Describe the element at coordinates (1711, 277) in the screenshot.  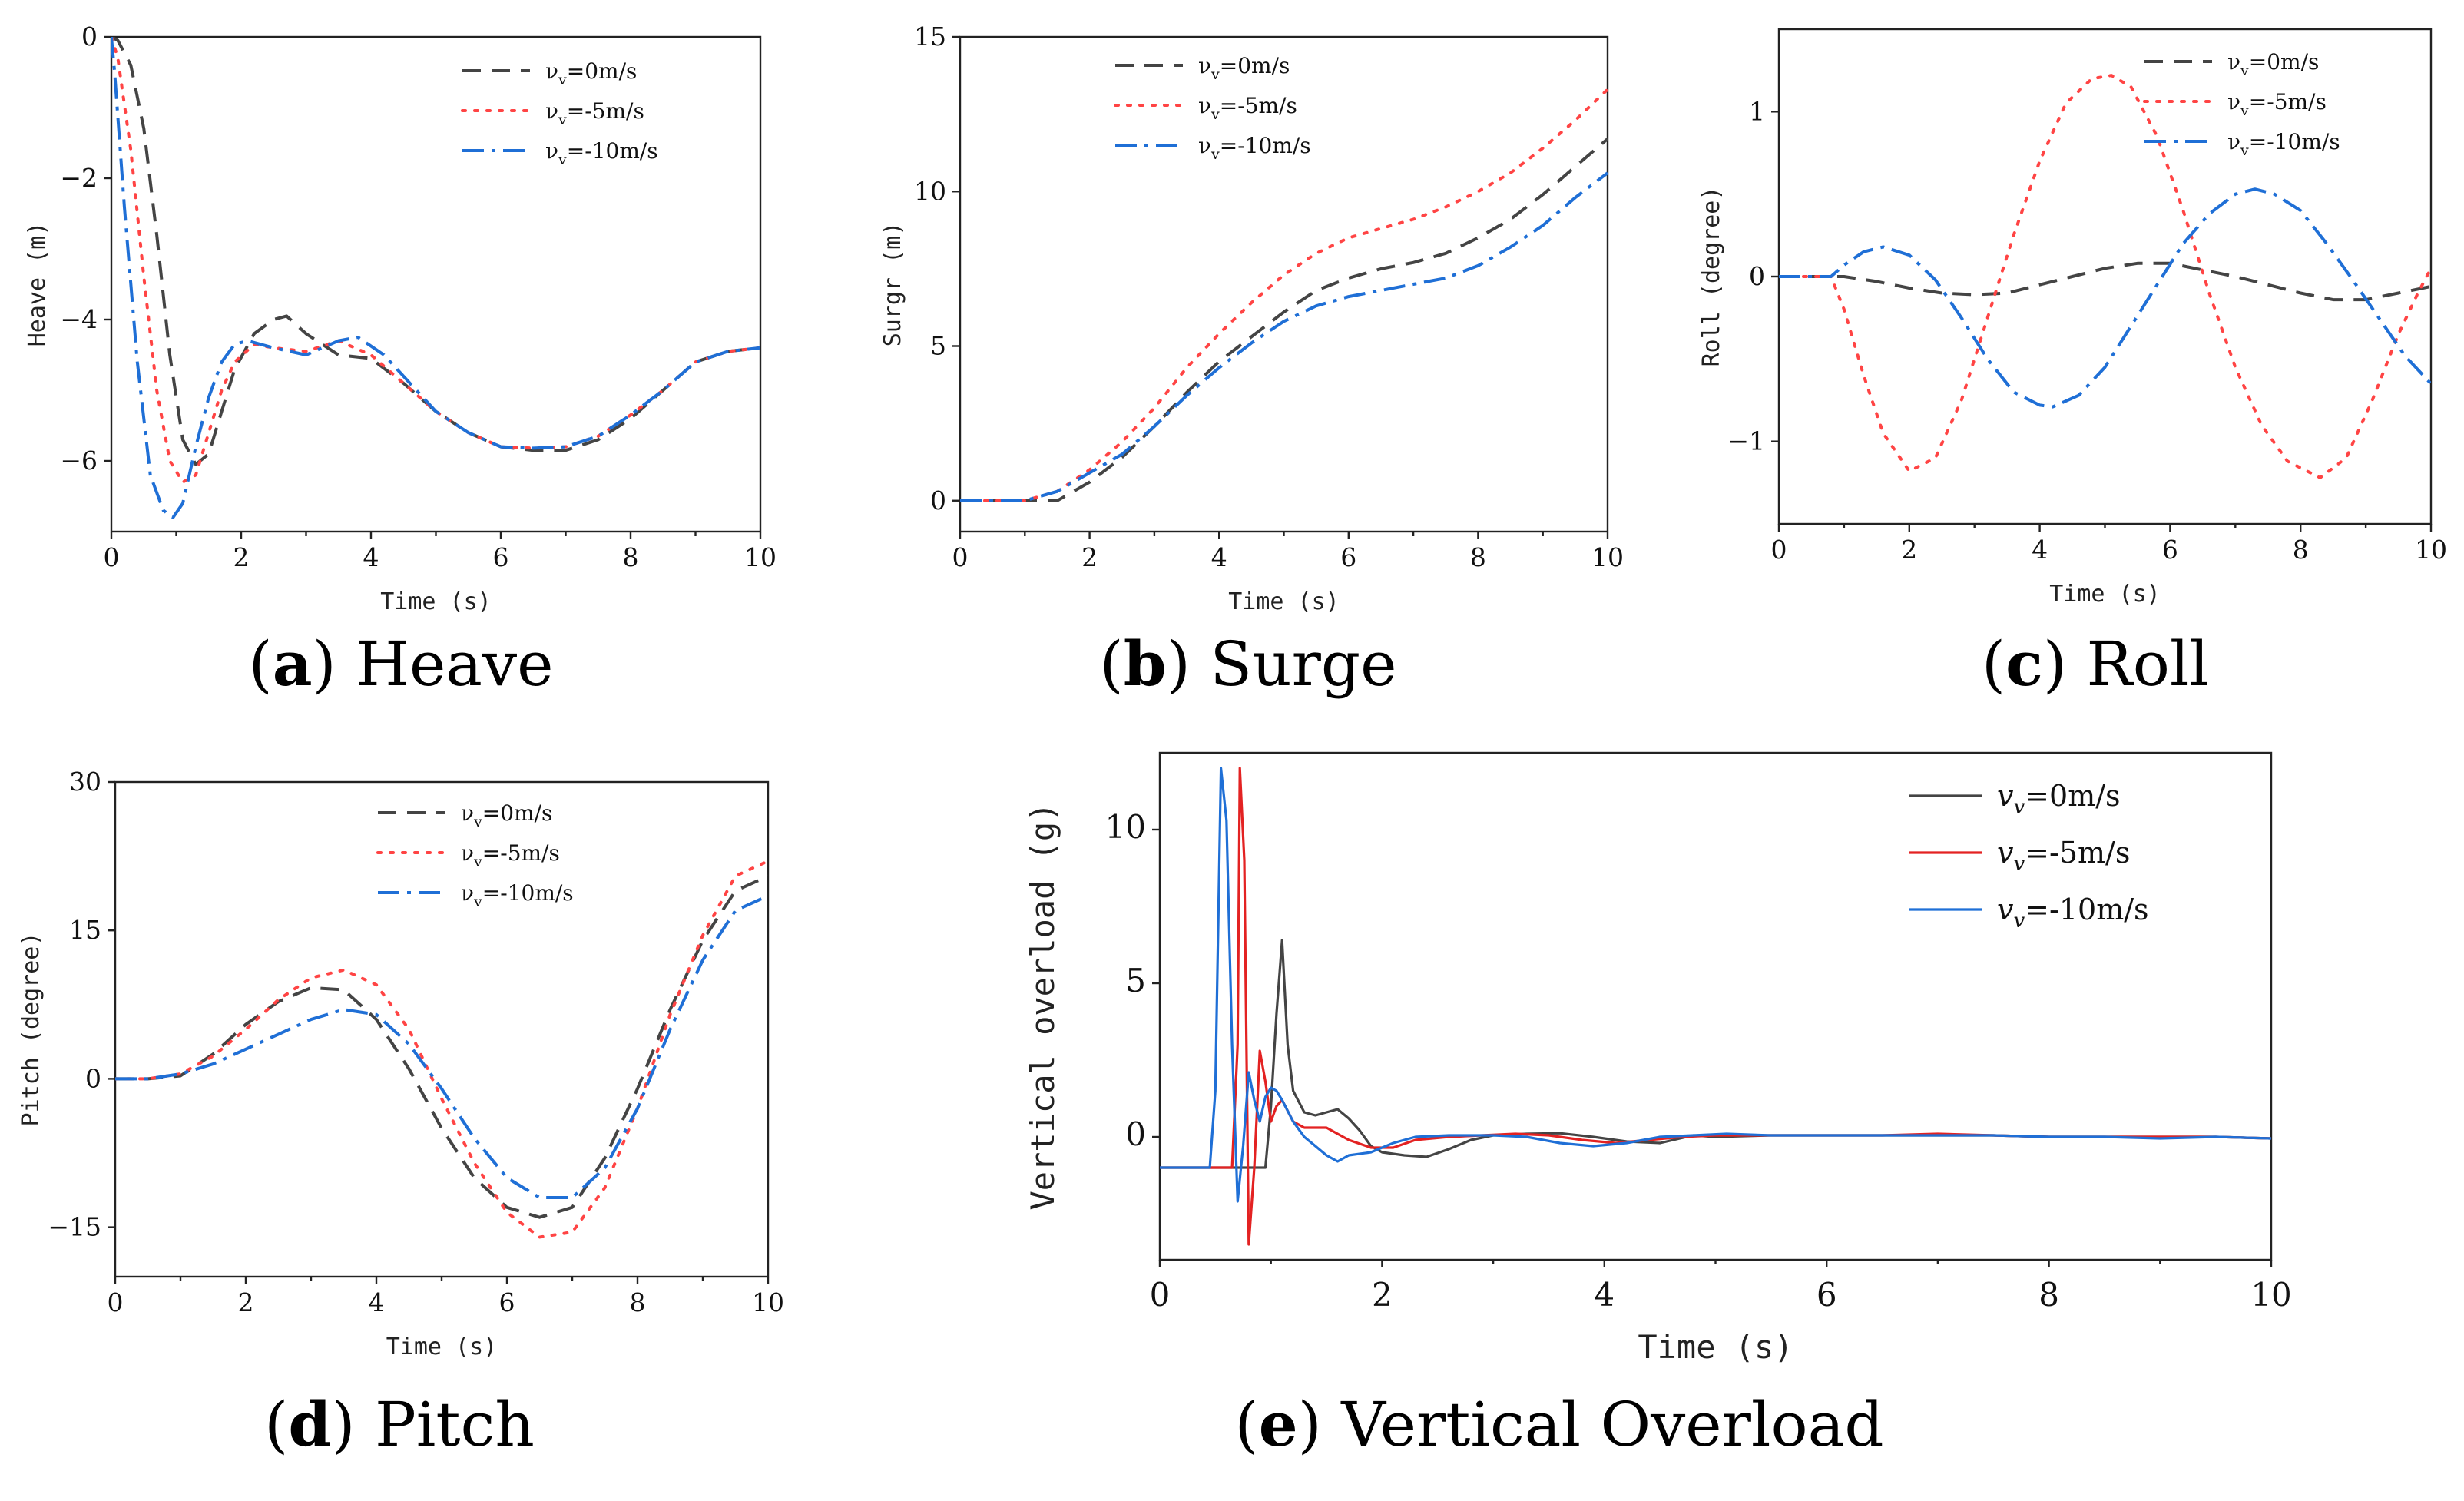
I see `y-axis-label: Roll (degree)` at that location.